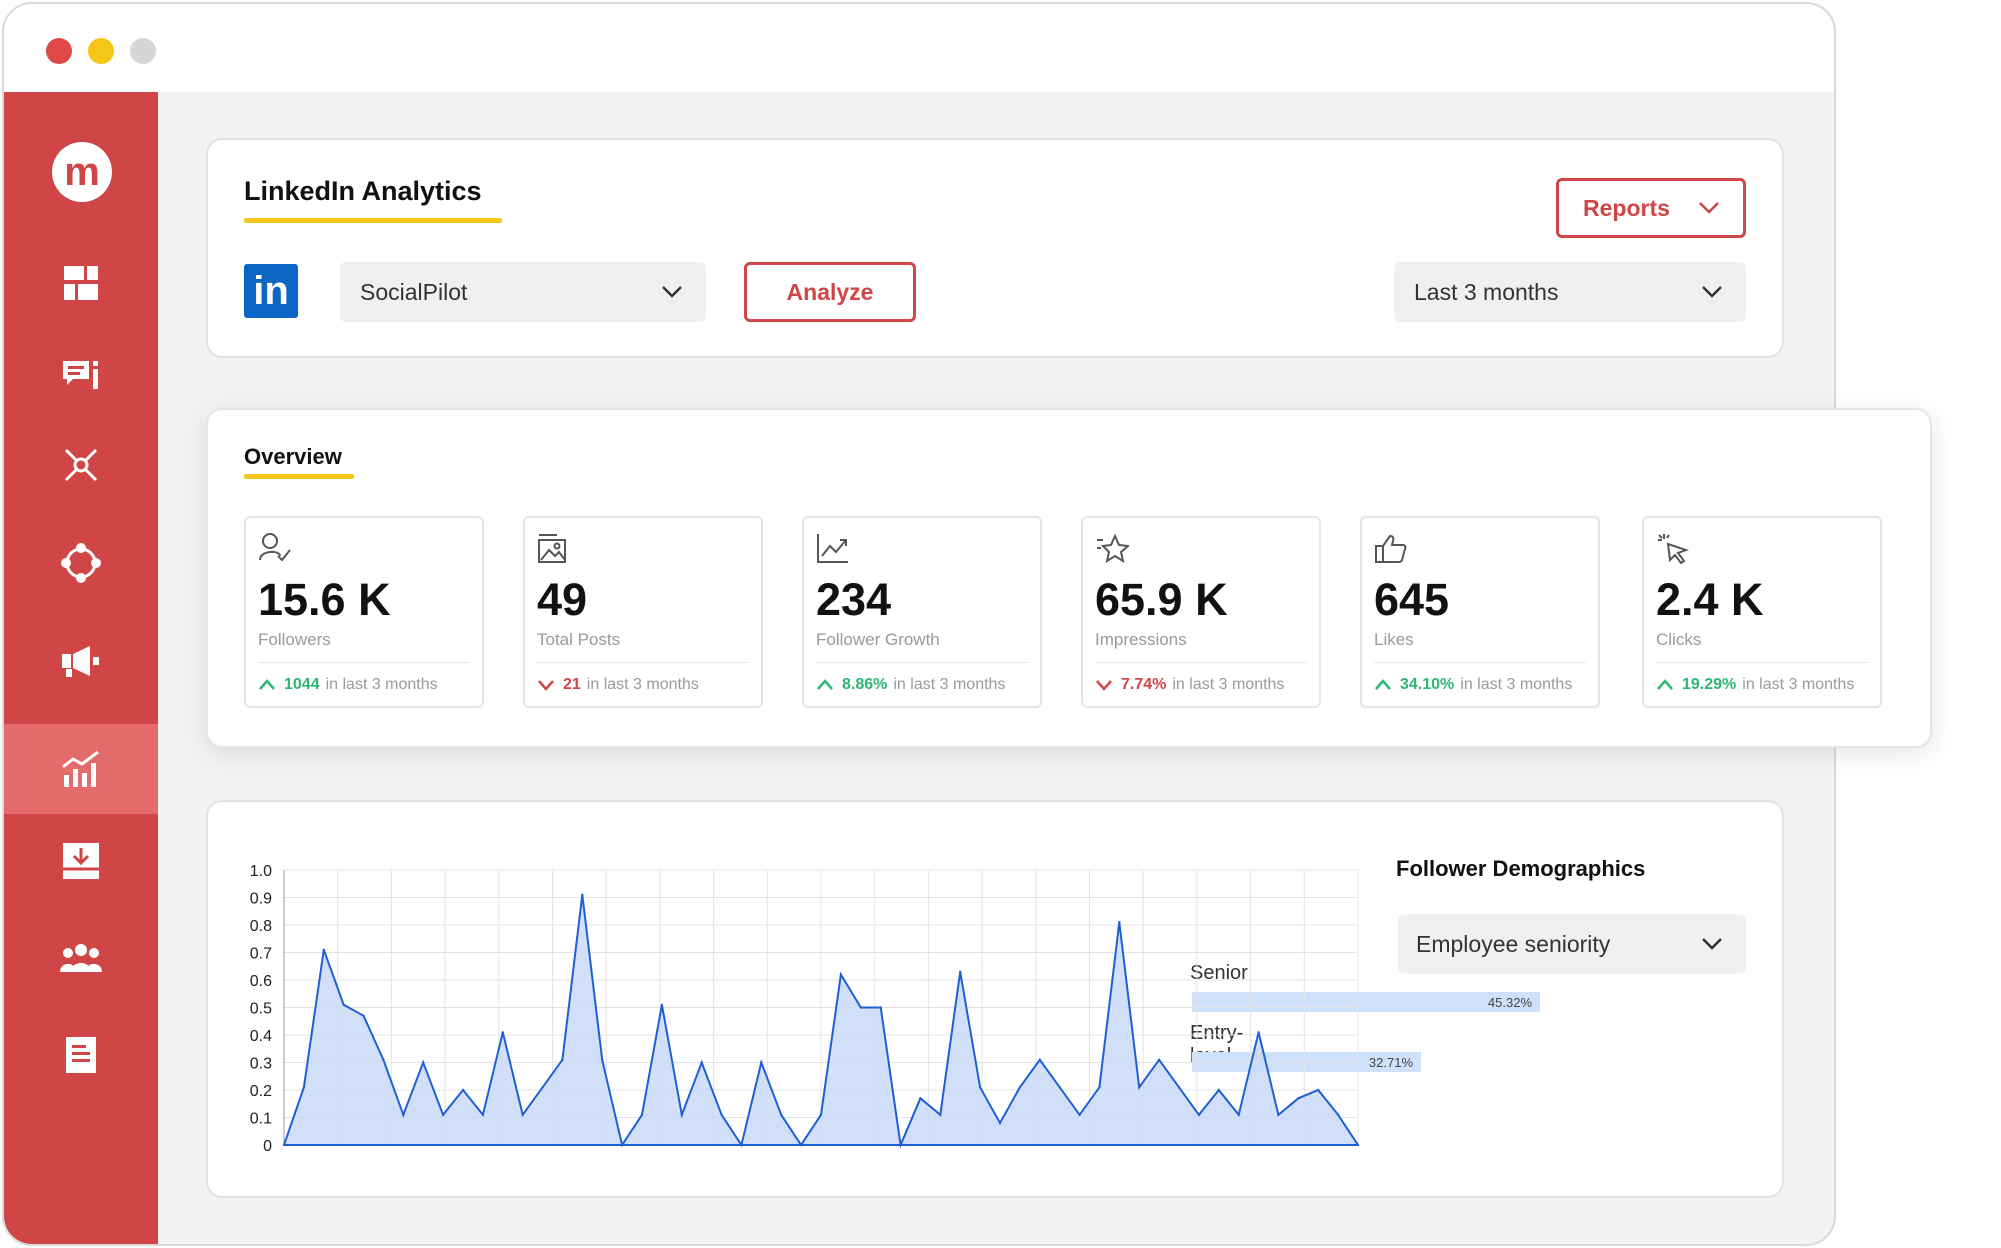  Describe the element at coordinates (1709, 684) in the screenshot. I see `stat-change-value: 19.29%` at that location.